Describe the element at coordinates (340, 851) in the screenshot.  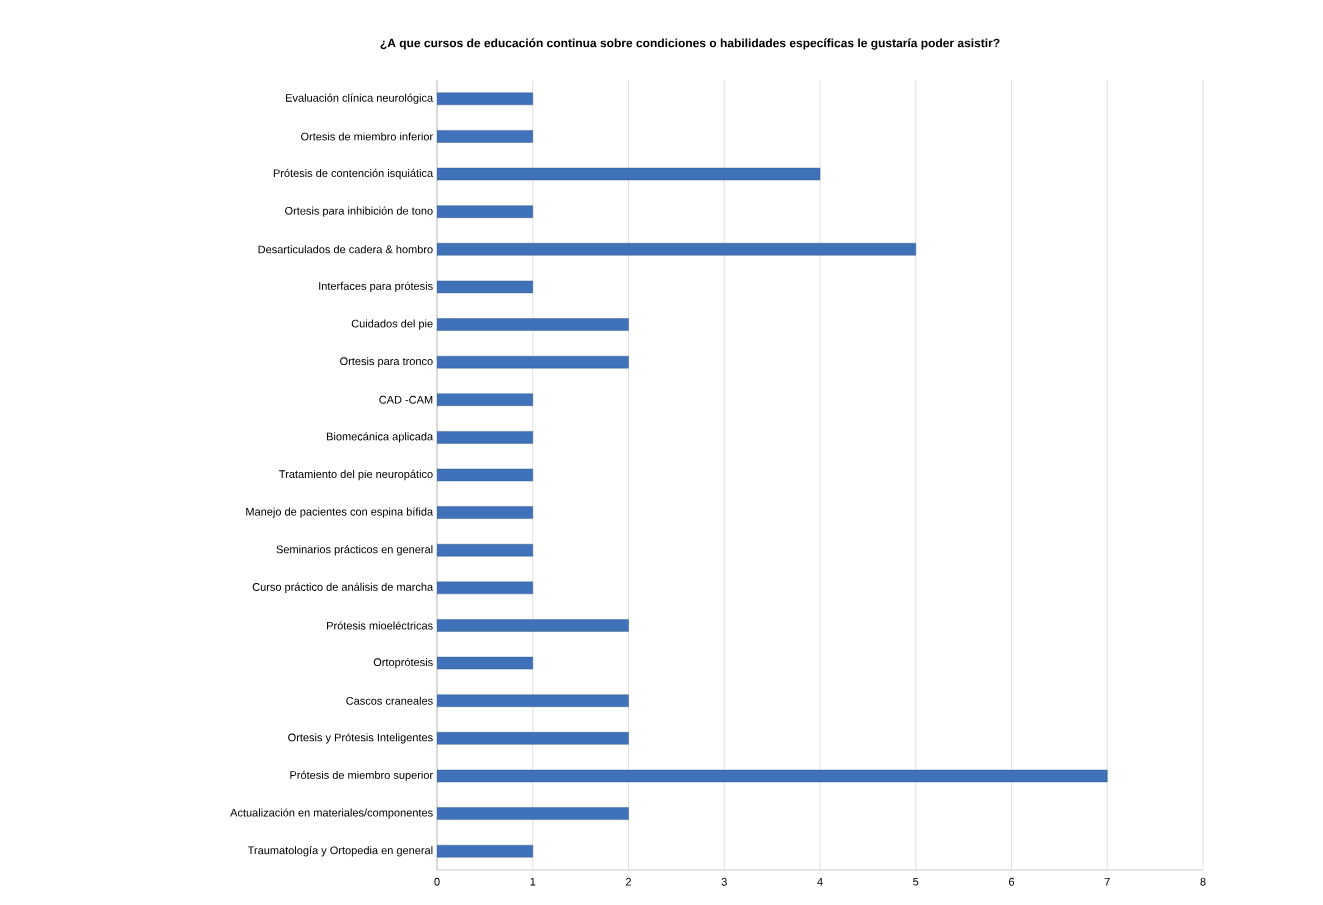
I see `y-tick-label: Traumatología y Ortopedia en general` at that location.